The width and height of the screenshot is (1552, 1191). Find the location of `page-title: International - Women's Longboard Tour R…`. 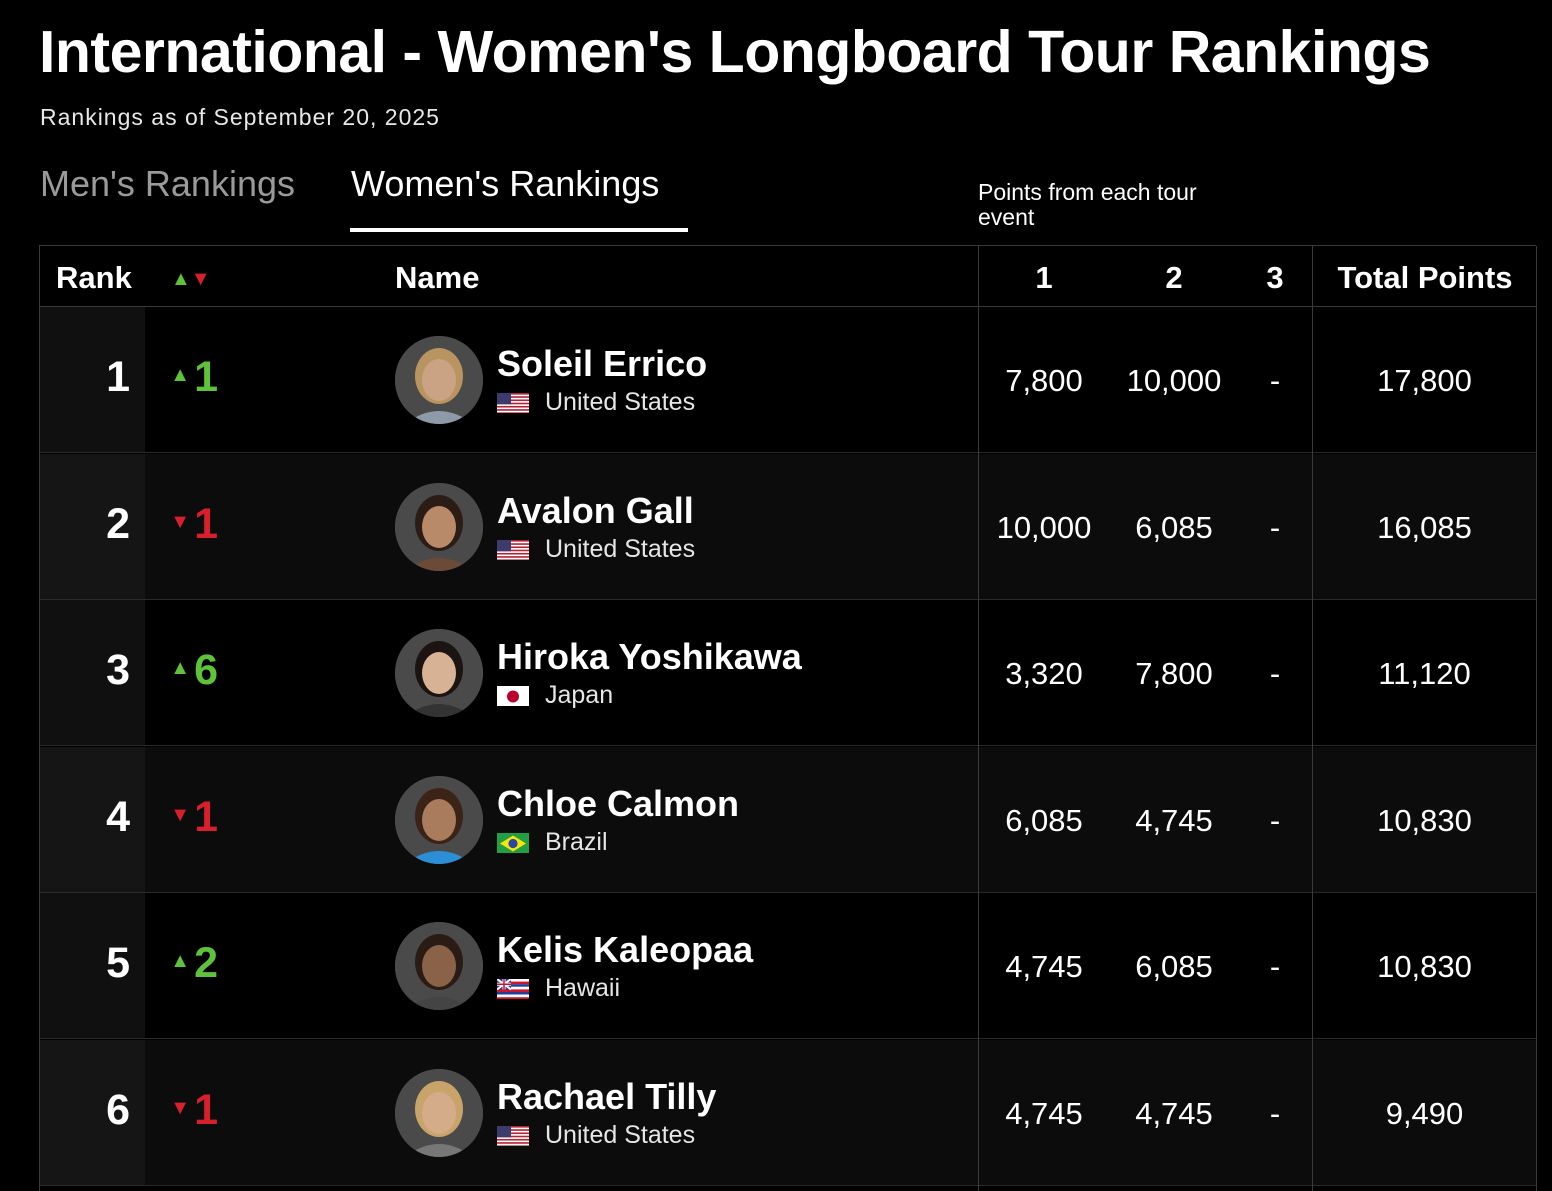

page-title: International - Women's Longboard Tour R… is located at coordinates (735, 52).